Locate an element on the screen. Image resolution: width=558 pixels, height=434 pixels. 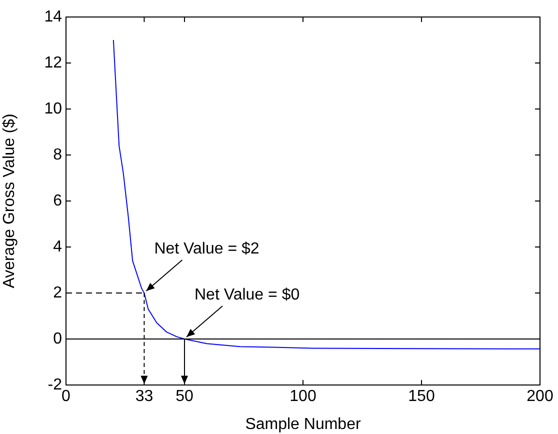
x-tick-label: 50 is located at coordinates (185, 397).